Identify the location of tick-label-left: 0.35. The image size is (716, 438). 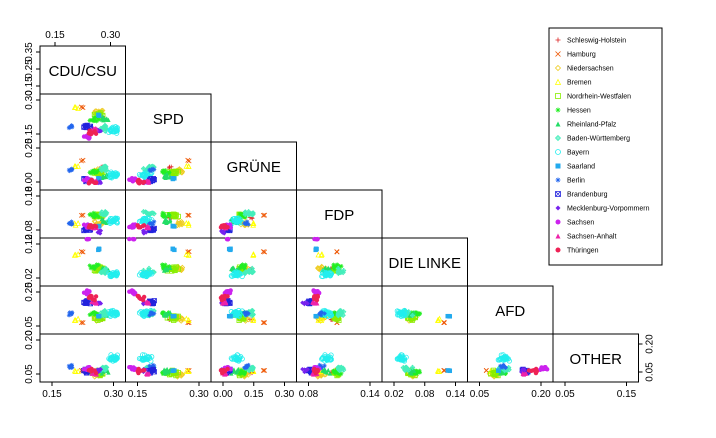
(29, 52).